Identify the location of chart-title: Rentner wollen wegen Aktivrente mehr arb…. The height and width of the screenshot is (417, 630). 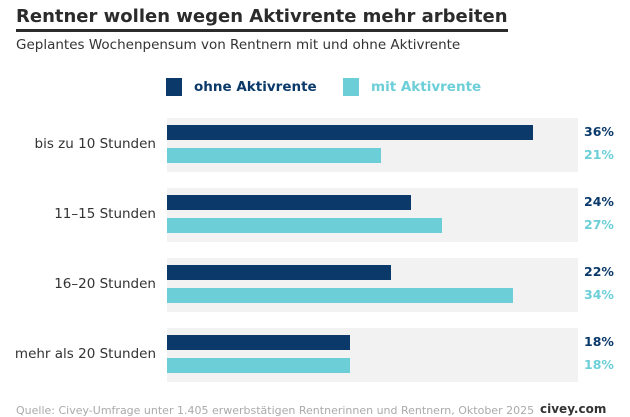
(262, 19).